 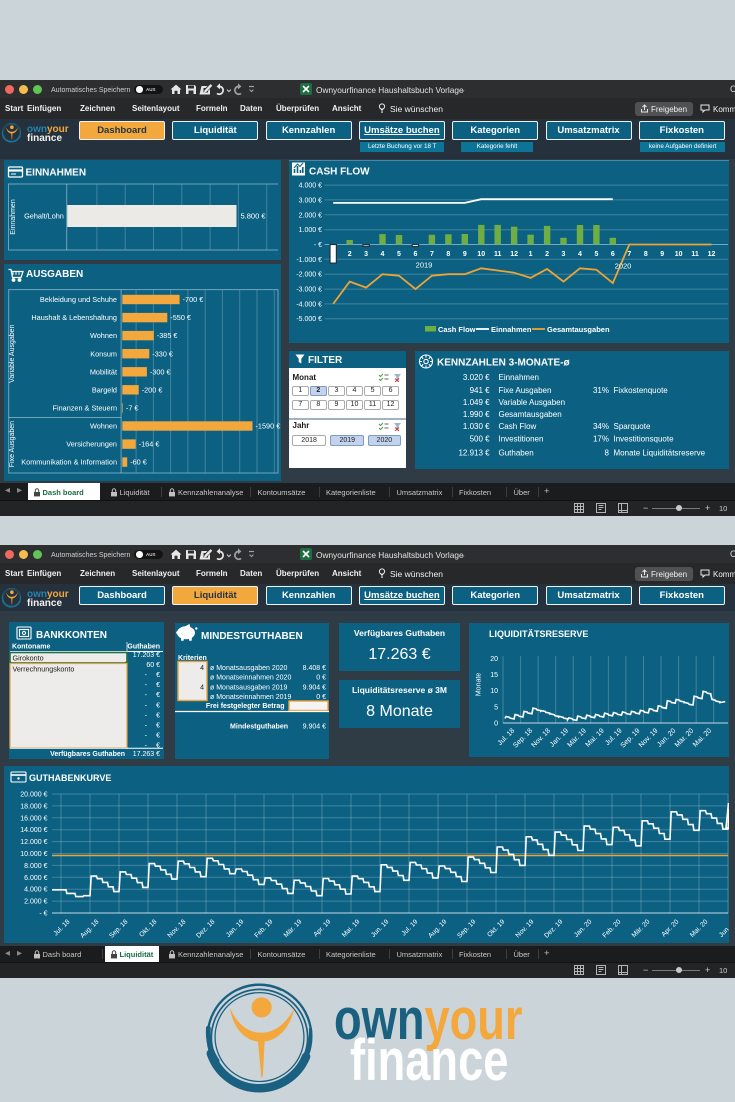 What do you see at coordinates (162, 353) in the screenshot?
I see `svg-text: -330 €` at bounding box center [162, 353].